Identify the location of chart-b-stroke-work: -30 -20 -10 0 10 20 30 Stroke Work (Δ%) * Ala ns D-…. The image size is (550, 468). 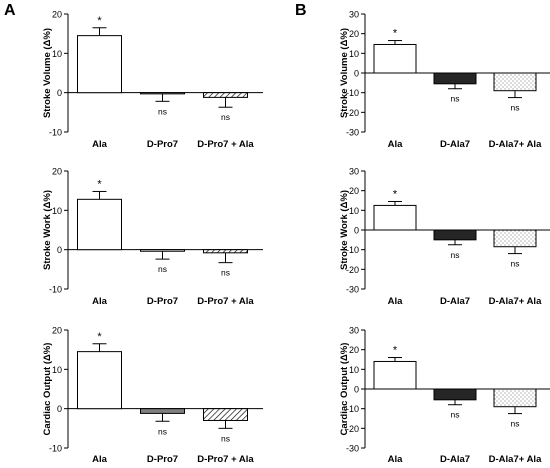
(444, 237).